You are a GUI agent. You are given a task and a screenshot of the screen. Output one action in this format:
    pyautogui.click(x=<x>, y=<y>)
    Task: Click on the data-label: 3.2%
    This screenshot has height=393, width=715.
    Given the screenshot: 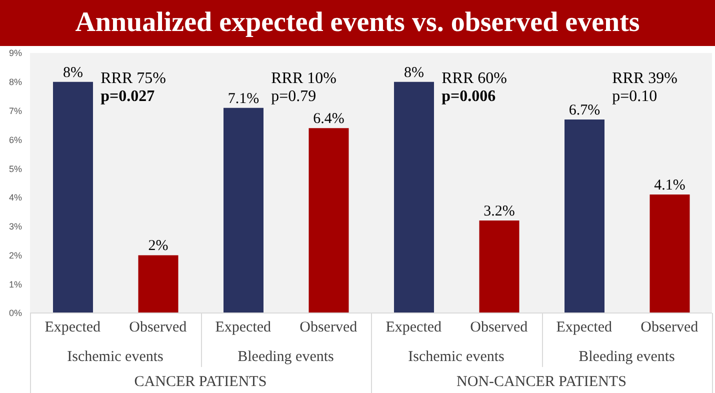 What is the action you would take?
    pyautogui.click(x=499, y=212)
    